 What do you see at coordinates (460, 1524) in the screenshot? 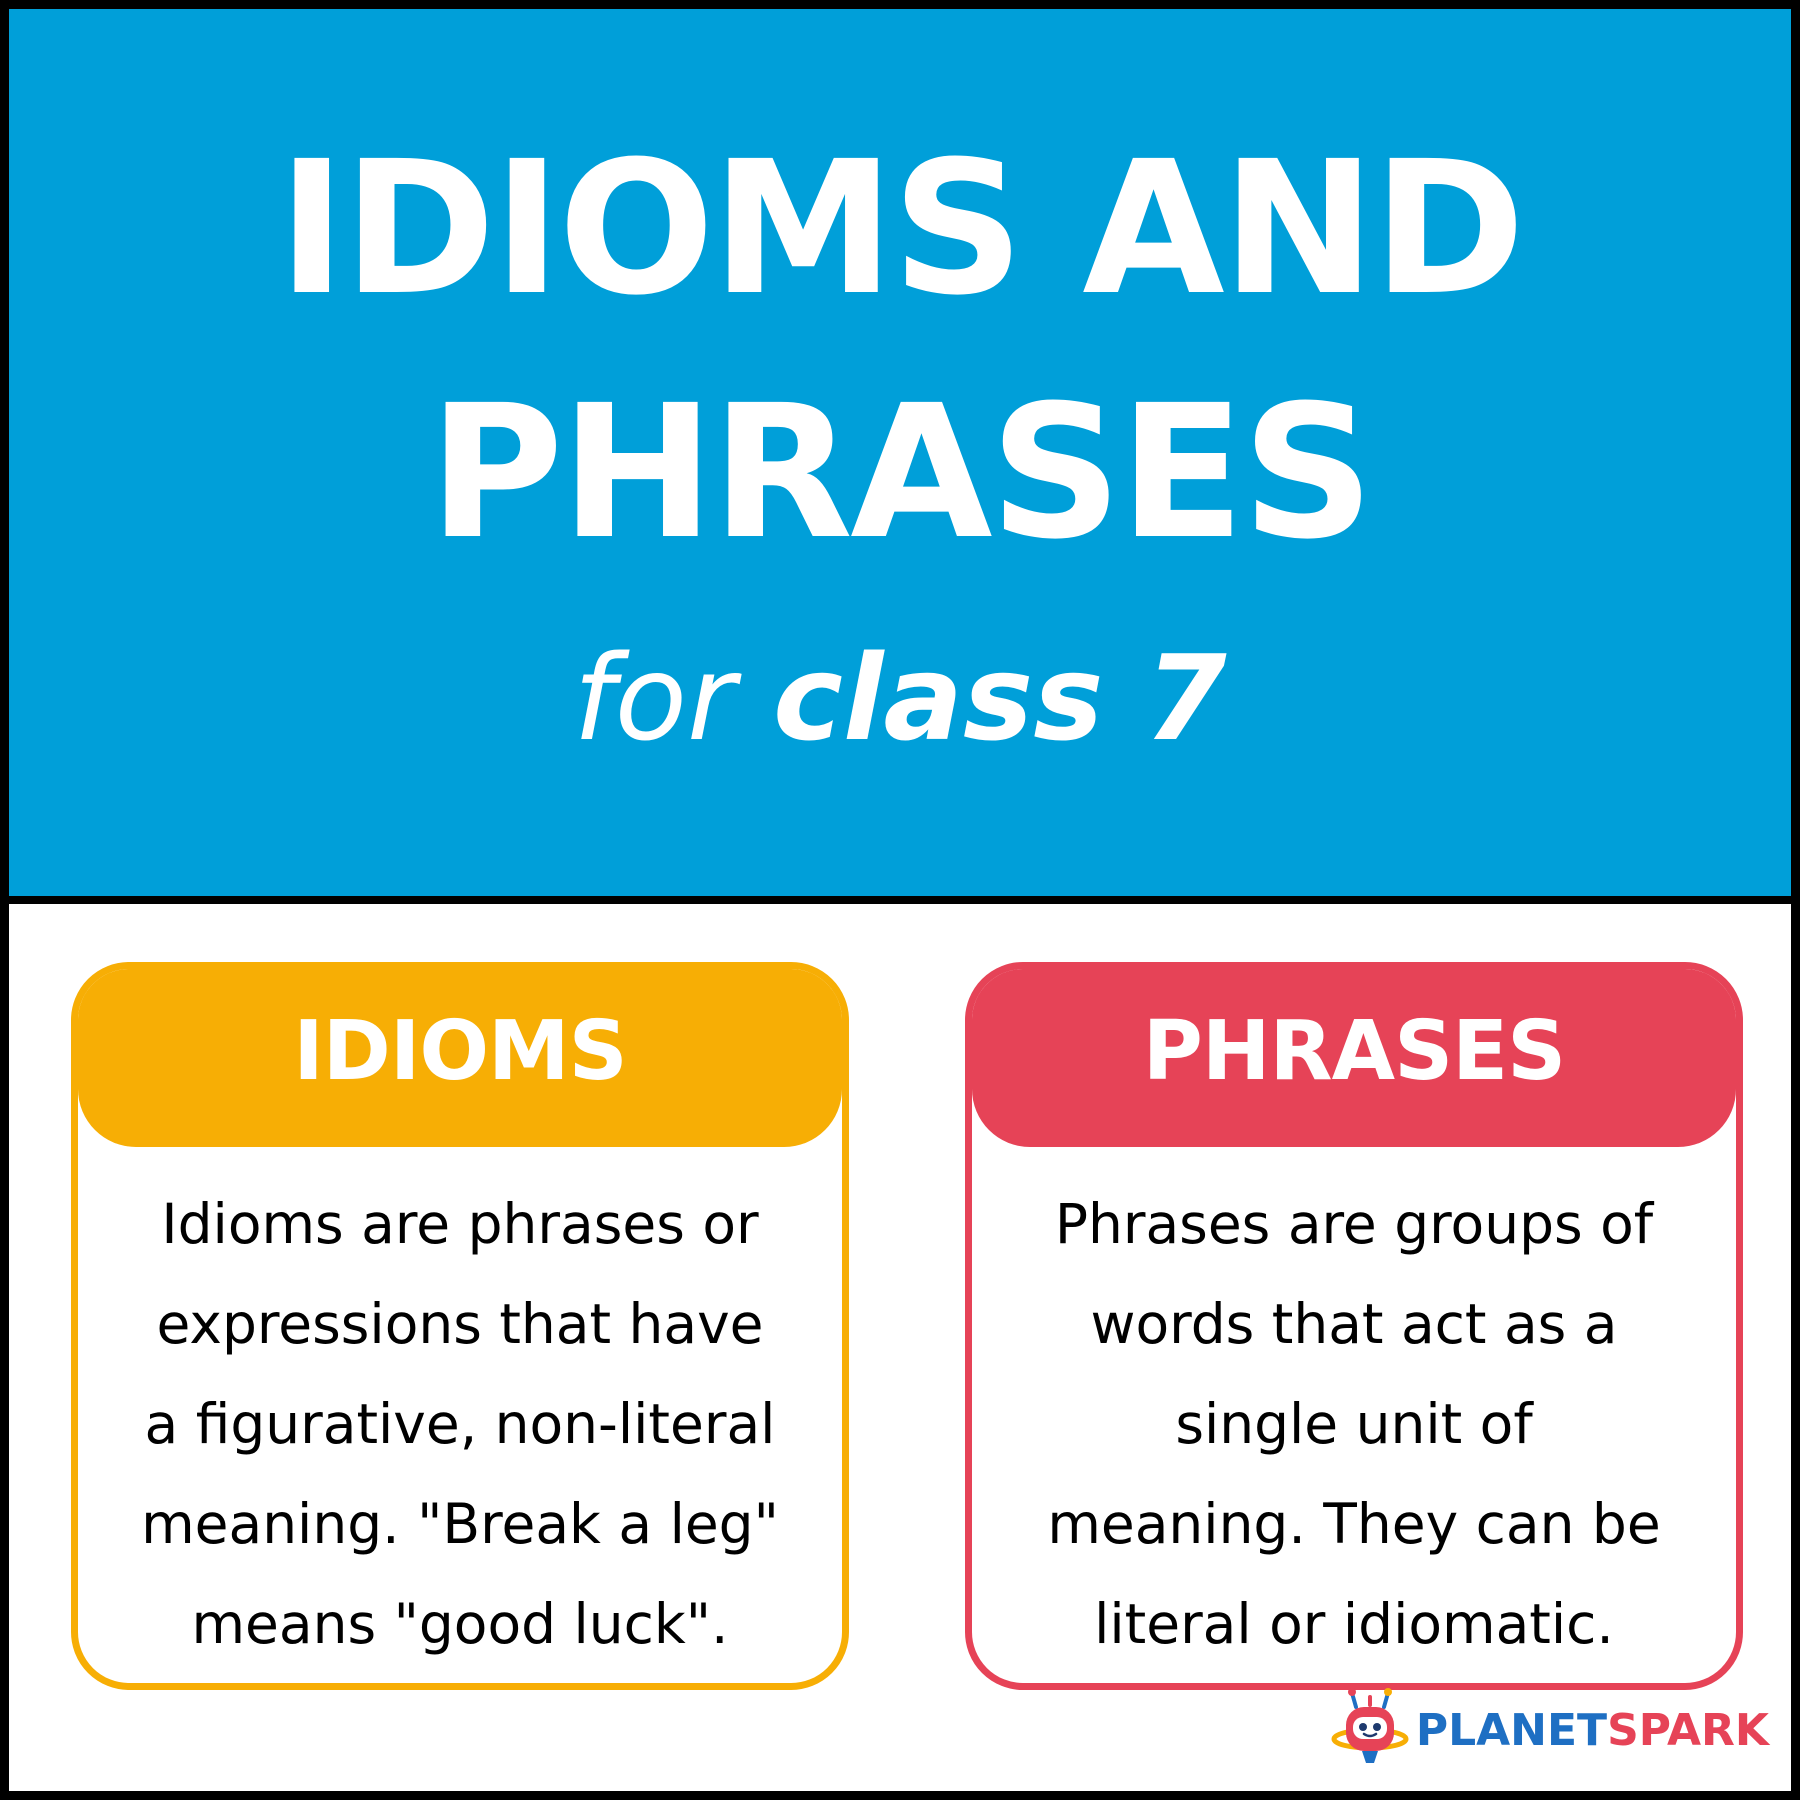
I see `idioms-line-4: meaning. "Break a leg"` at bounding box center [460, 1524].